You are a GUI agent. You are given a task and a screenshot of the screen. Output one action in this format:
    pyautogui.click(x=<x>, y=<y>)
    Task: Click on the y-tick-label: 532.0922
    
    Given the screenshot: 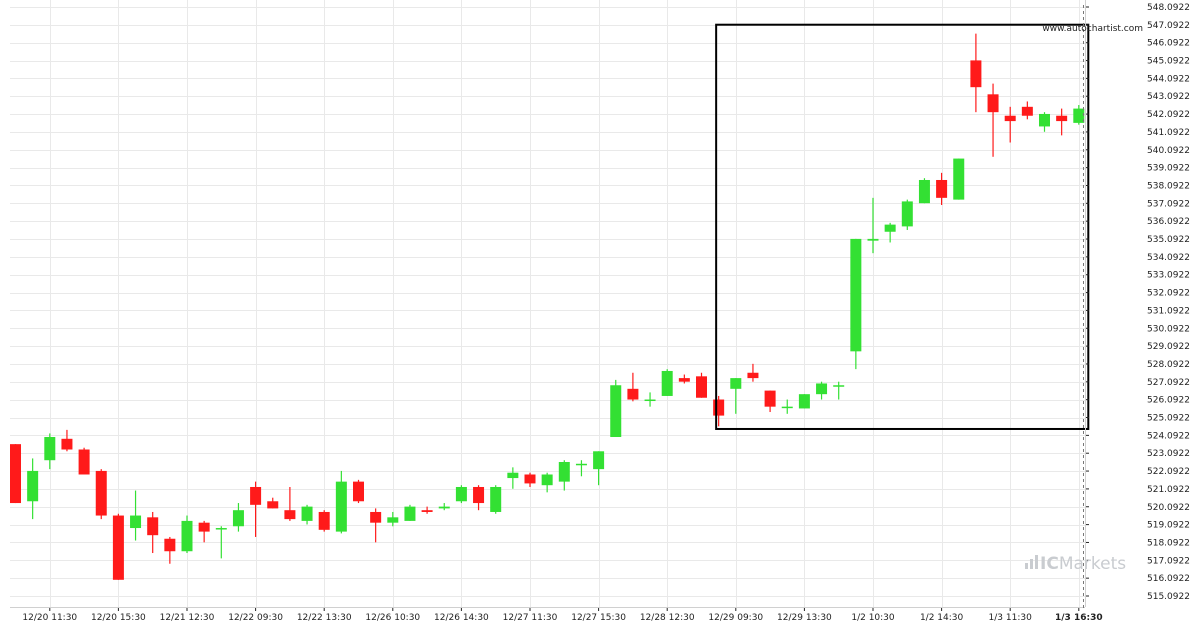 What is the action you would take?
    pyautogui.click(x=1168, y=294)
    